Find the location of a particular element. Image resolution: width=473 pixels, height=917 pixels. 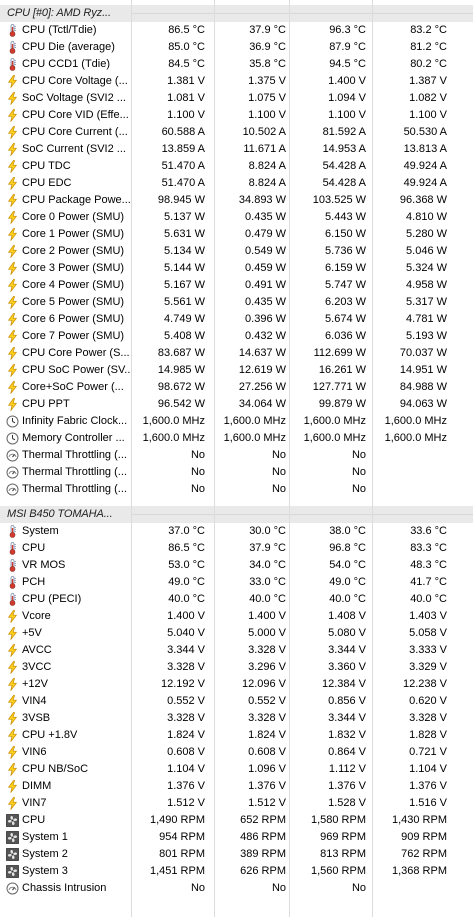

sensor-value-average: 1,600.0 MHz is located at coordinates (415, 421).